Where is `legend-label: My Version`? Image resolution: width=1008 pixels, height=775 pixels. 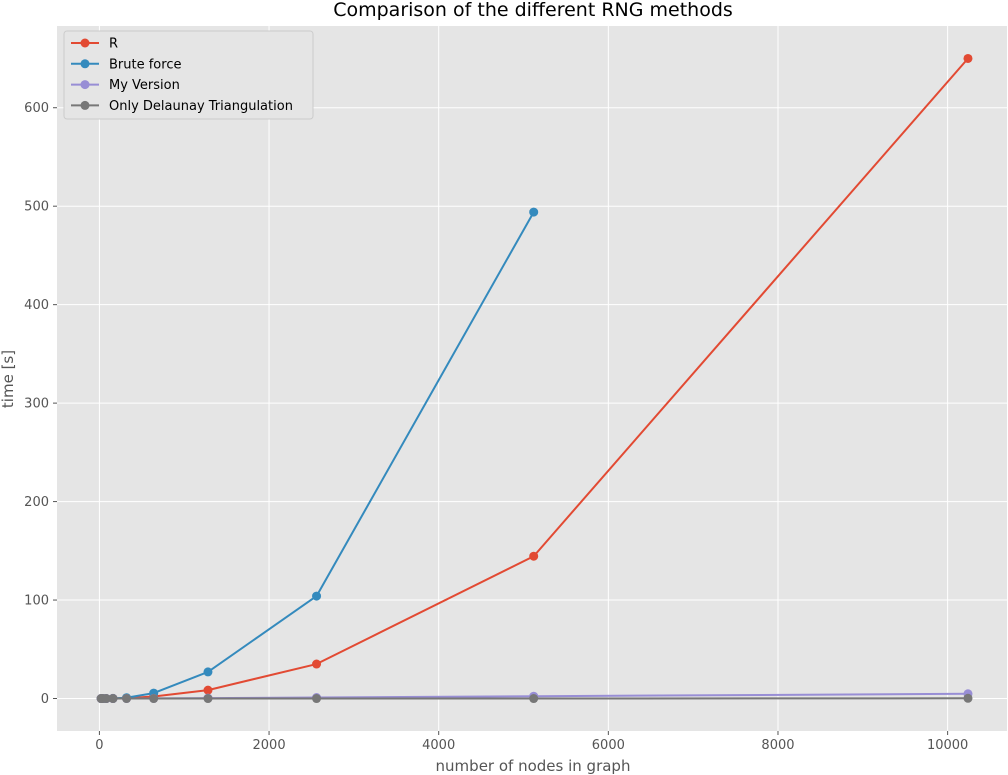
legend-label: My Version is located at coordinates (144, 85).